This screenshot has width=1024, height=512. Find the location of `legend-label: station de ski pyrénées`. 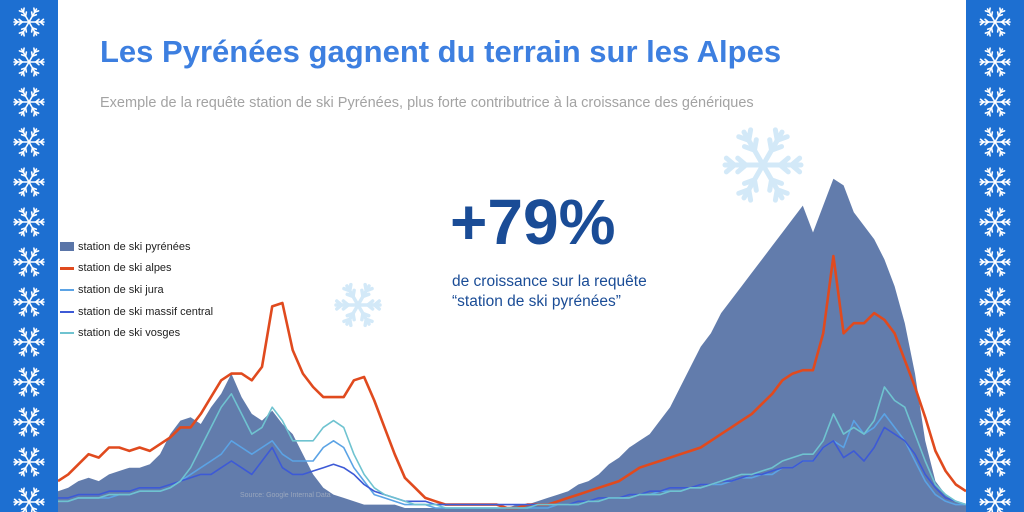

legend-label: station de ski pyrénées is located at coordinates (134, 246).